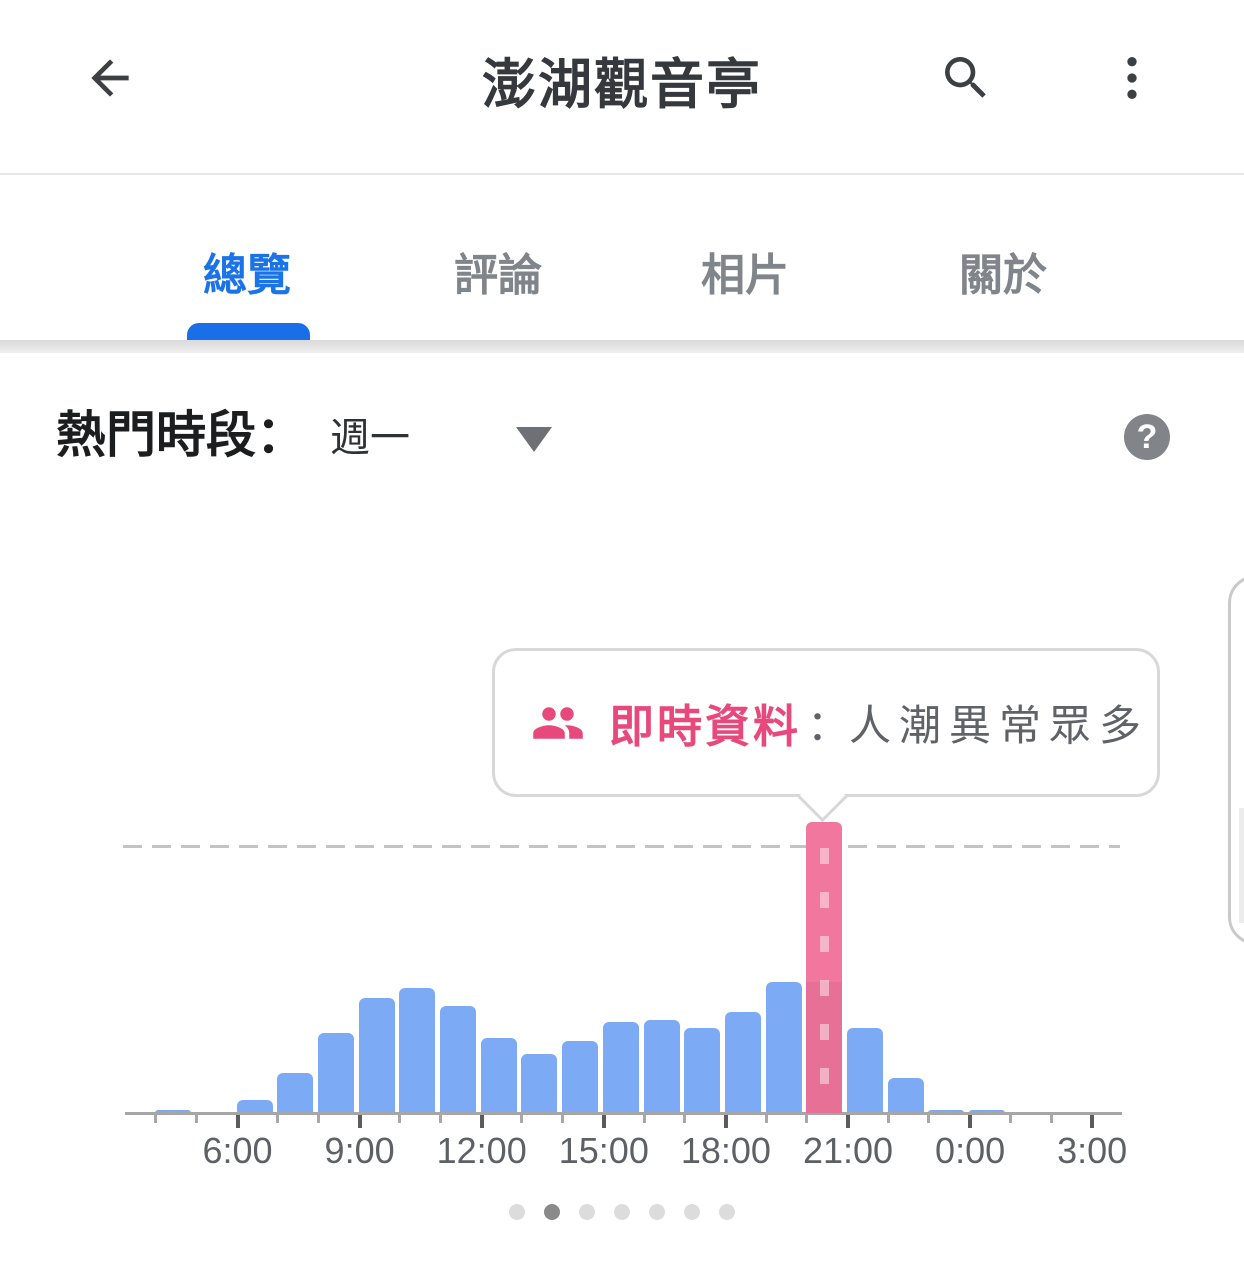 This screenshot has height=1280, width=1244. Describe the element at coordinates (1092, 1150) in the screenshot. I see `axis-label: 3:00` at that location.